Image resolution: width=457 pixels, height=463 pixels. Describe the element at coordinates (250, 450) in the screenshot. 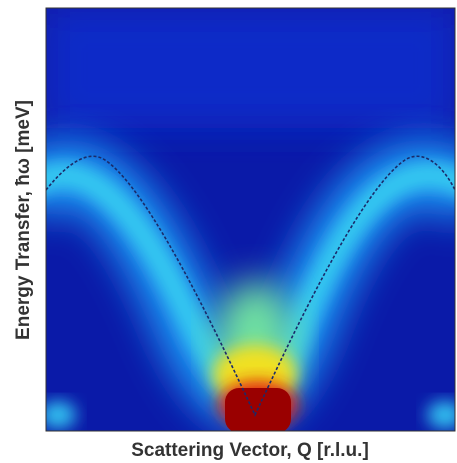

I see `x-axis-label: Scattering Vector, Q [r.l.u.]` at that location.